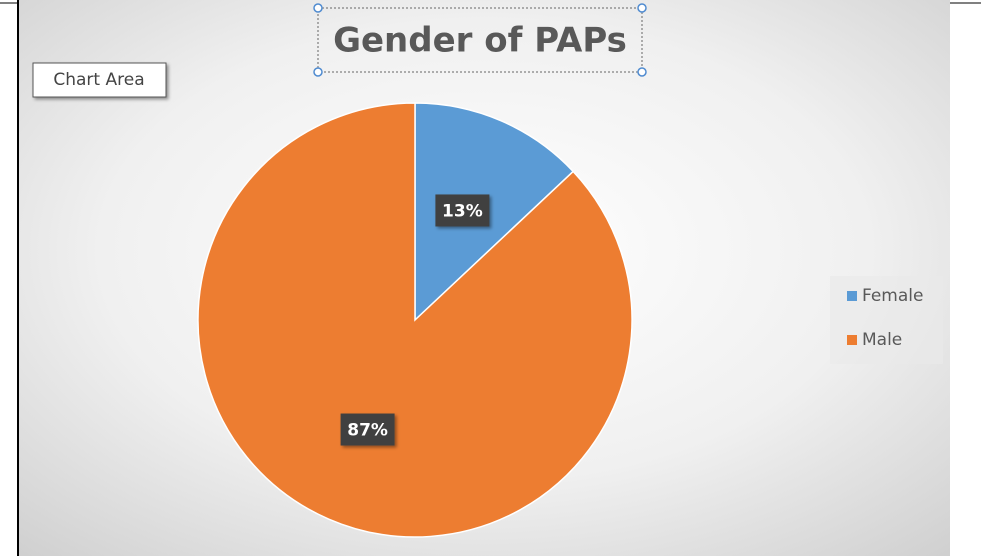 This screenshot has width=981, height=556. Describe the element at coordinates (494, 212) in the screenshot. I see `pie-slice` at that location.